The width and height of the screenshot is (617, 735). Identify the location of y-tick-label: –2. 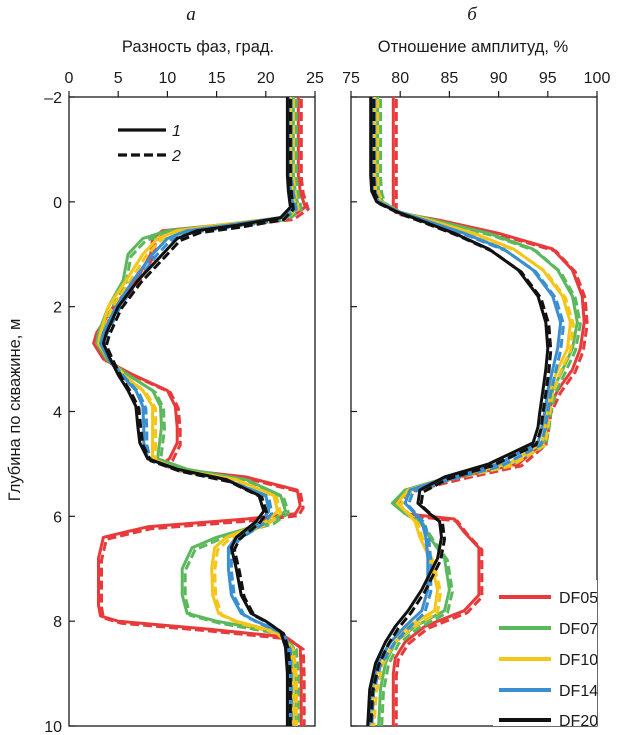
(53, 98).